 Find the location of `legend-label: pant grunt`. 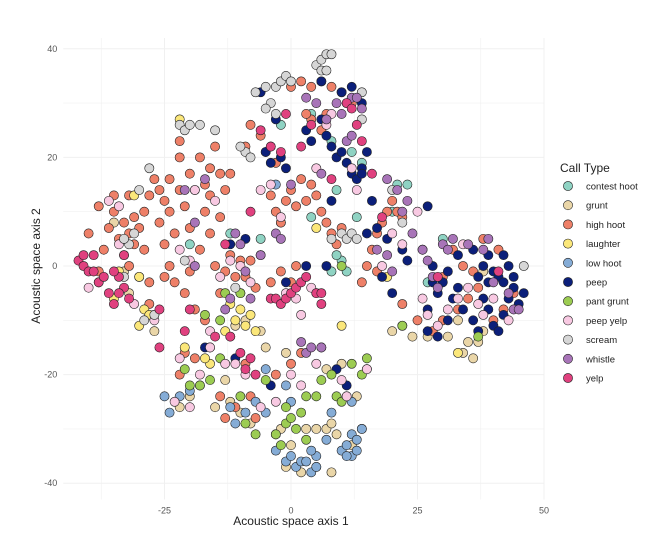

legend-label: pant grunt is located at coordinates (607, 302).